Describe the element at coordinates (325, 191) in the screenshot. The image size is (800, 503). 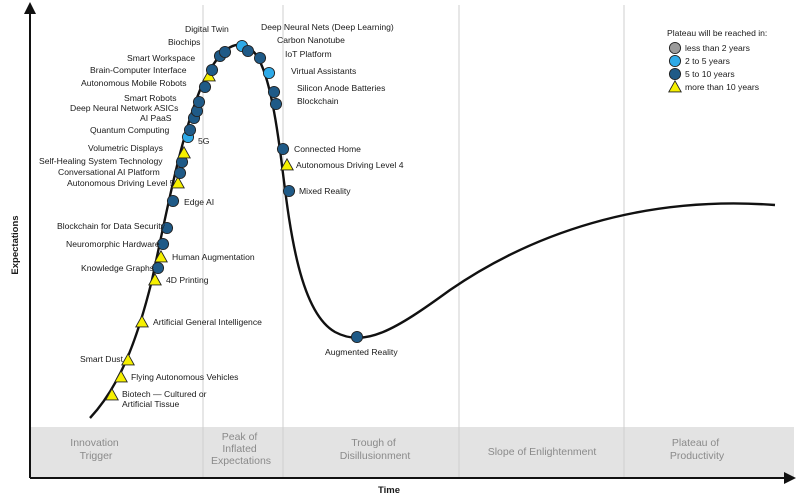
I see `technology-label: Mixed Reality` at that location.